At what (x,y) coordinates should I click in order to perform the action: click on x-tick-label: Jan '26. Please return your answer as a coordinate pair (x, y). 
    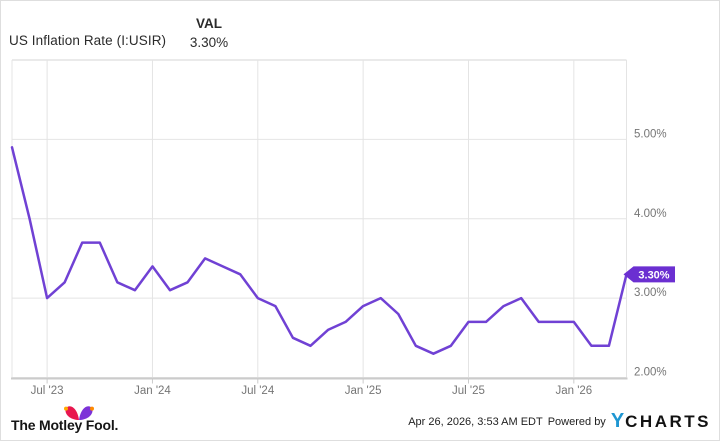
    Looking at the image, I should click on (573, 391).